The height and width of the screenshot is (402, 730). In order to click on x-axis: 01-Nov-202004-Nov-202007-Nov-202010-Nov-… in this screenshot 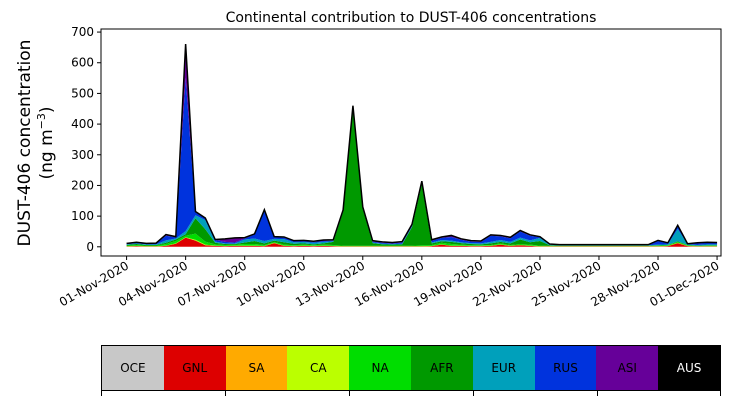, I will do `click(389, 282)`.